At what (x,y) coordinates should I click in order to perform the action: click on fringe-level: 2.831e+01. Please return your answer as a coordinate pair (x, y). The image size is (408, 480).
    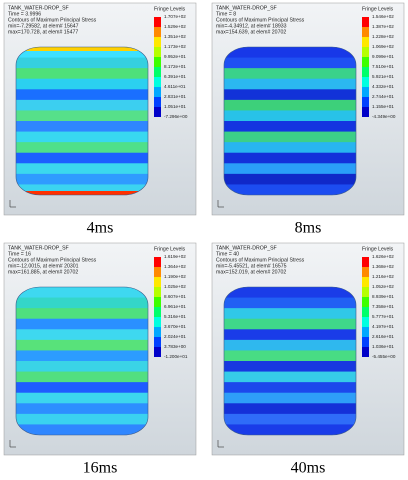
    Looking at the image, I should click on (175, 96).